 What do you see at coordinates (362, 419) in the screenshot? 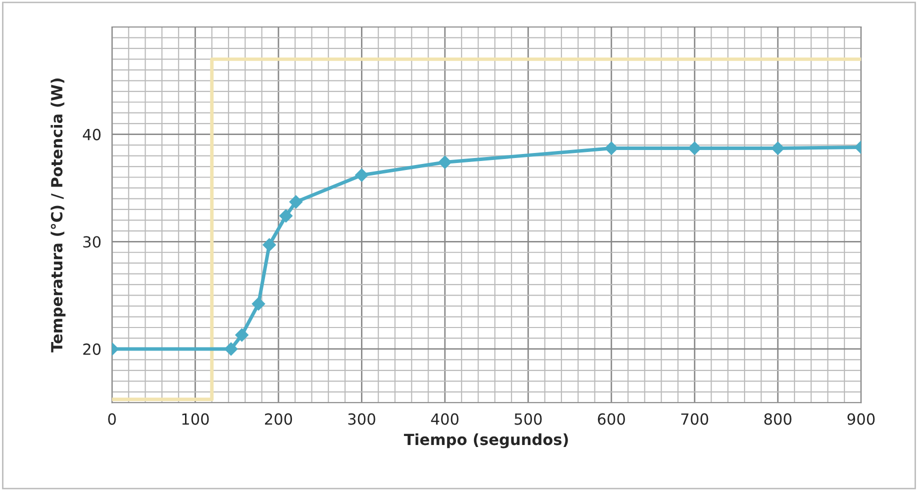
I see `x-tick-label: 300` at bounding box center [362, 419].